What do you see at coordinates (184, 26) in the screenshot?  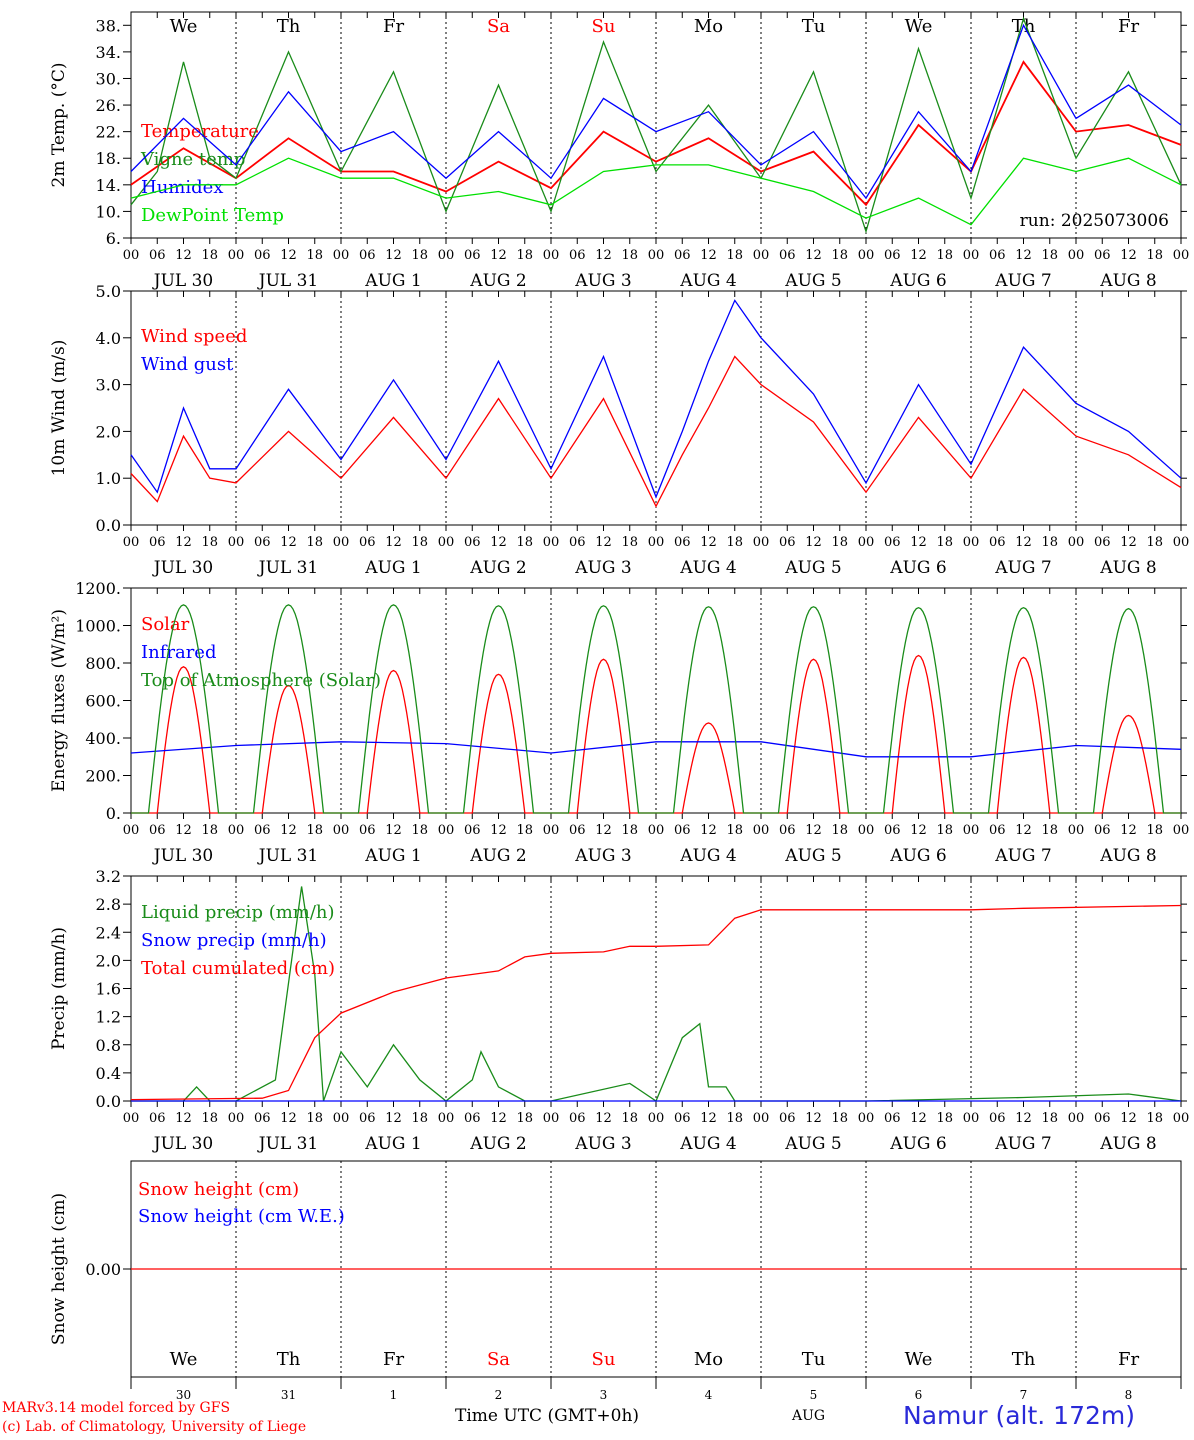 I see `day-name: We` at bounding box center [184, 26].